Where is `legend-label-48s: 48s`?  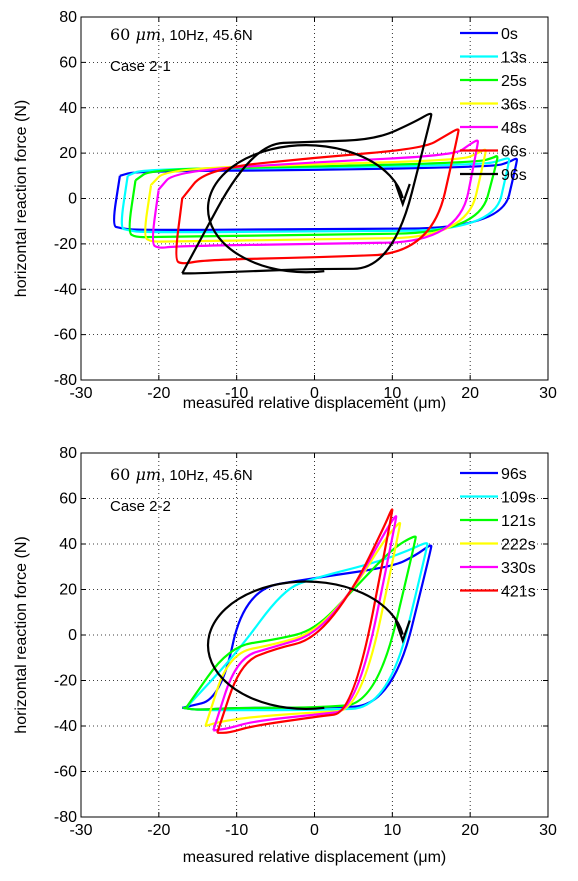
legend-label-48s: 48s is located at coordinates (514, 128).